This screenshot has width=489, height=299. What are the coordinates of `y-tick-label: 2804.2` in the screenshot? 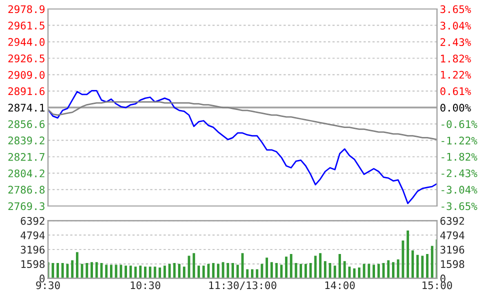 It's located at (26, 173).